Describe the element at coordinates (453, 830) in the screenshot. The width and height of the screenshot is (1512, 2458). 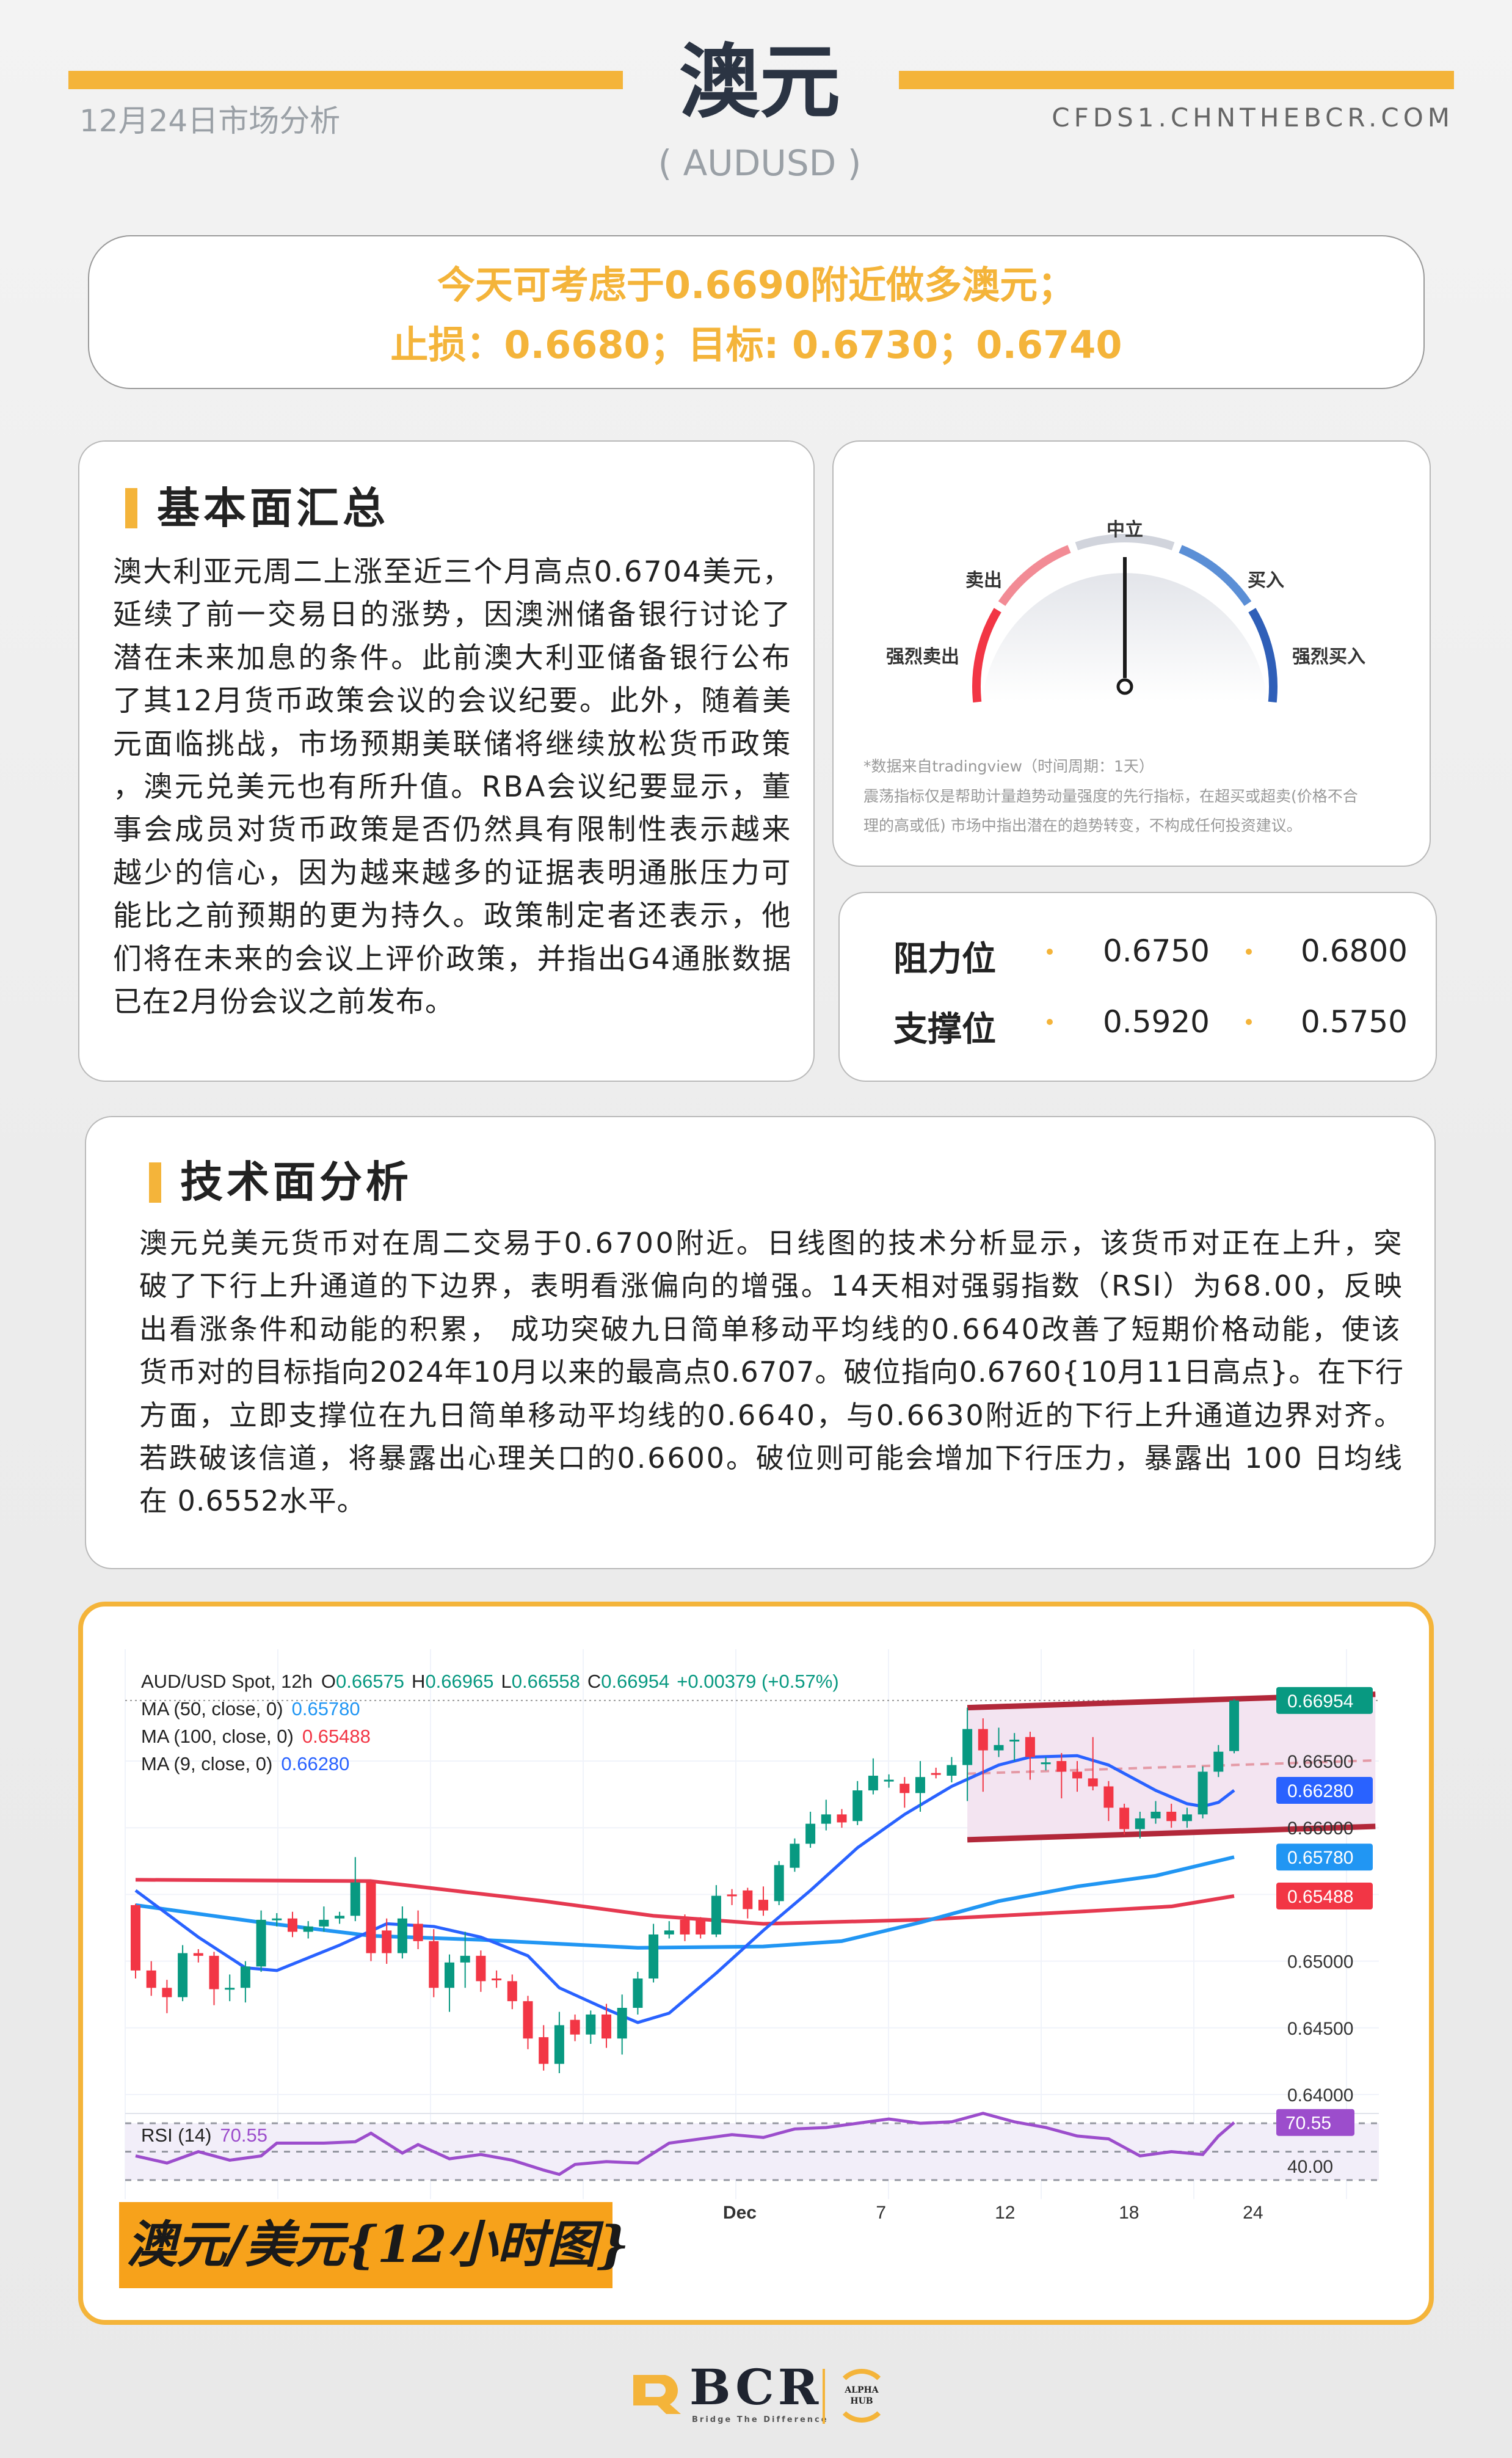
I see `text-line: 事会成员对货币政策是否仍然具有限制性表示越来` at that location.